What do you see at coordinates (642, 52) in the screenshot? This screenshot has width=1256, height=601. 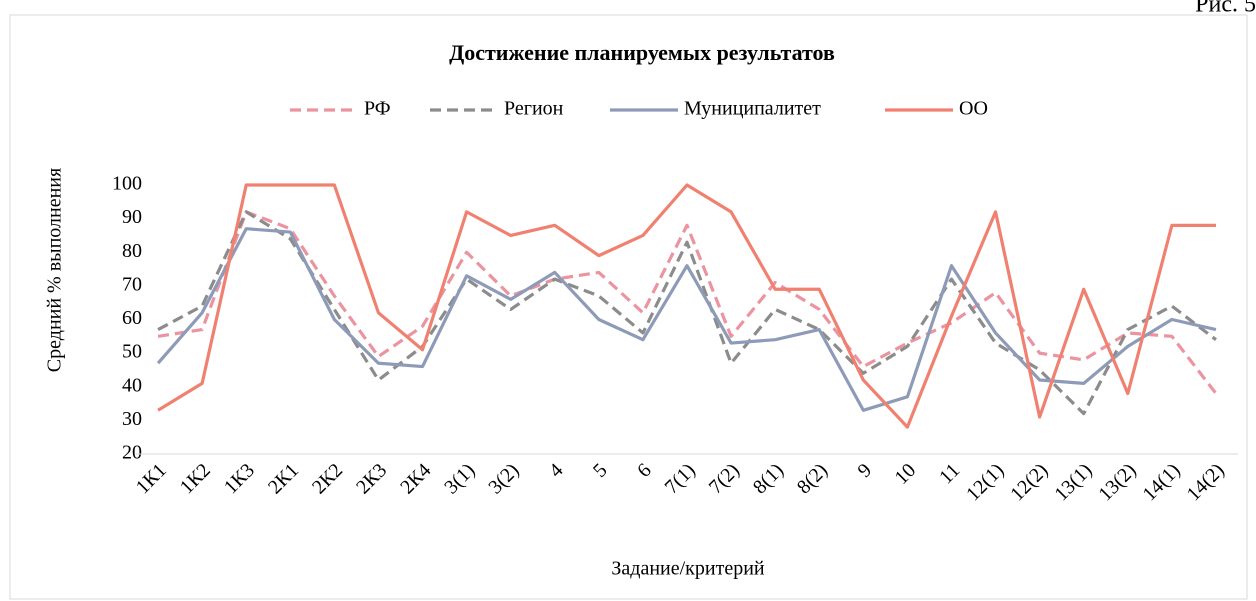 I see `chart-title: Достижение планируемых результатов` at bounding box center [642, 52].